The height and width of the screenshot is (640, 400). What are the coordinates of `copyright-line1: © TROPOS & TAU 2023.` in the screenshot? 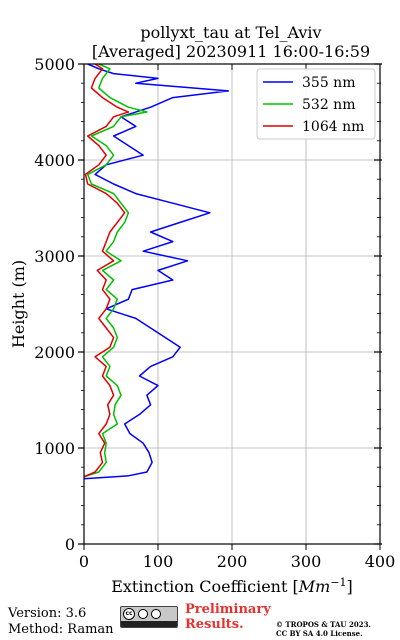 It's located at (323, 624).